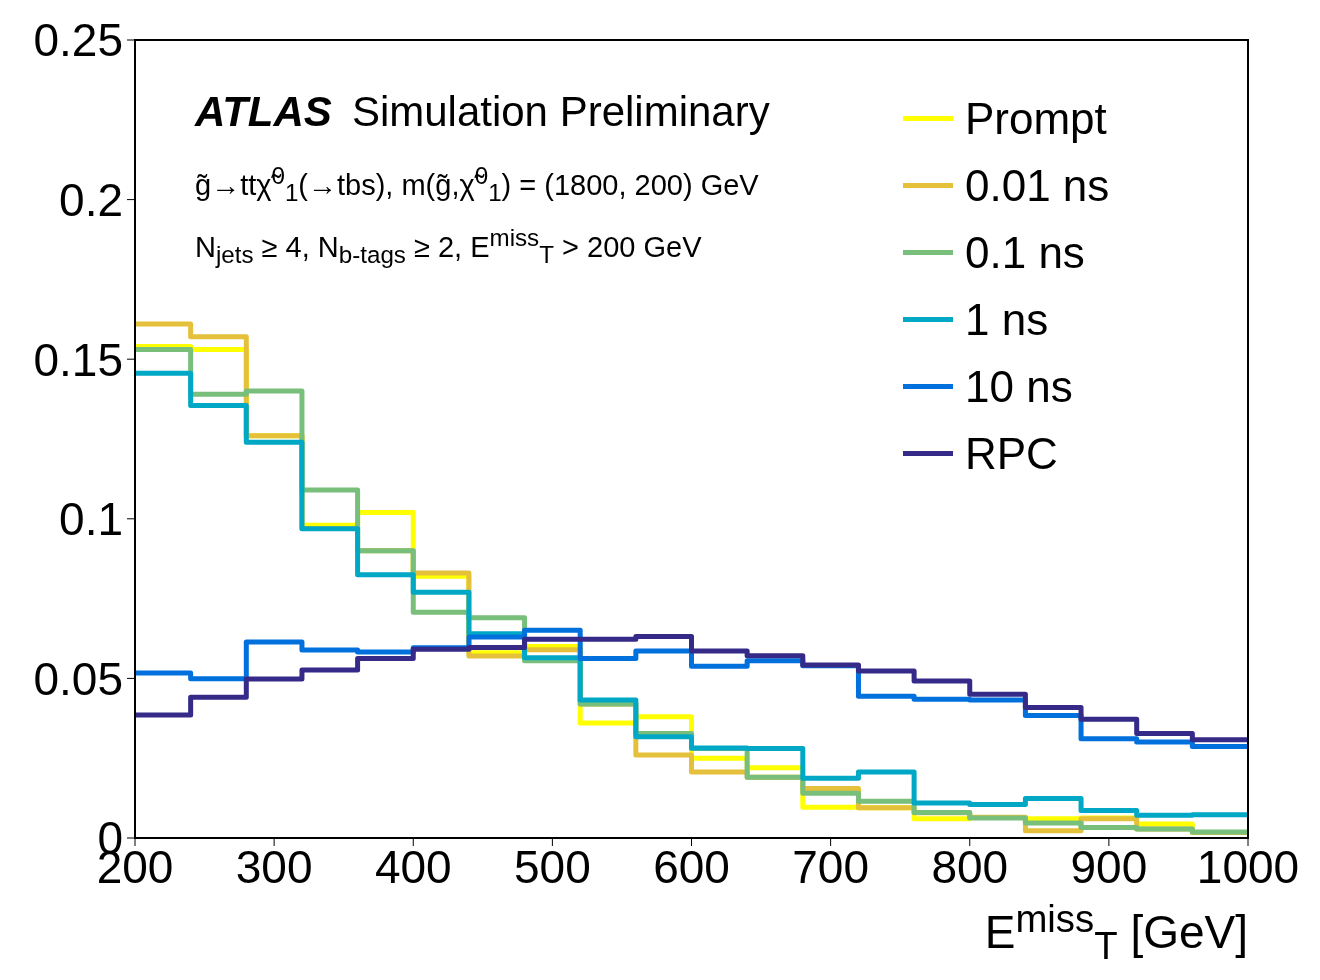 The width and height of the screenshot is (1320, 980). What do you see at coordinates (413, 866) in the screenshot?
I see `x-tick-label: 400` at bounding box center [413, 866].